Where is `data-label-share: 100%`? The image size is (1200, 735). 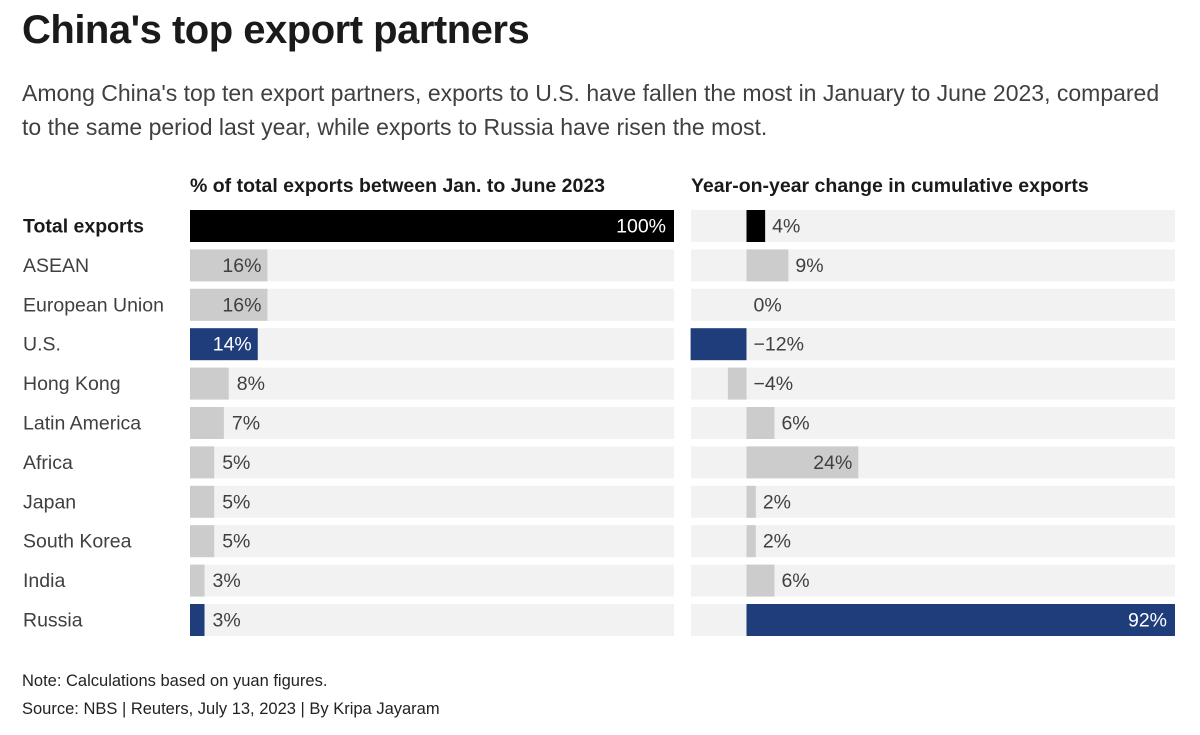 data-label-share: 100% is located at coordinates (641, 227).